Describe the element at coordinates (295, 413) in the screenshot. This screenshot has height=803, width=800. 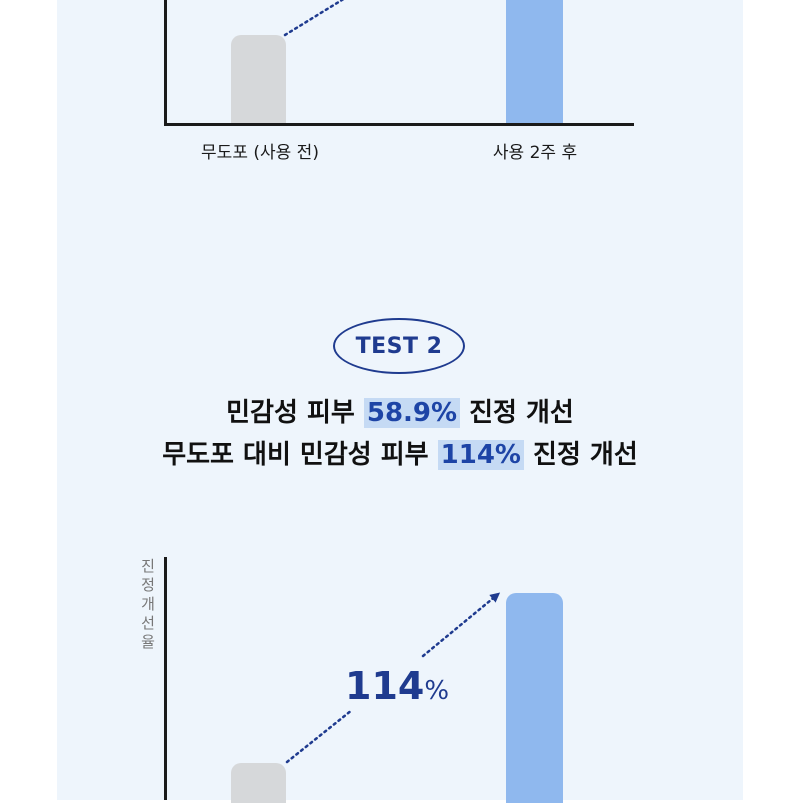
I see `headline-1-prefix: 민감성 피부` at that location.